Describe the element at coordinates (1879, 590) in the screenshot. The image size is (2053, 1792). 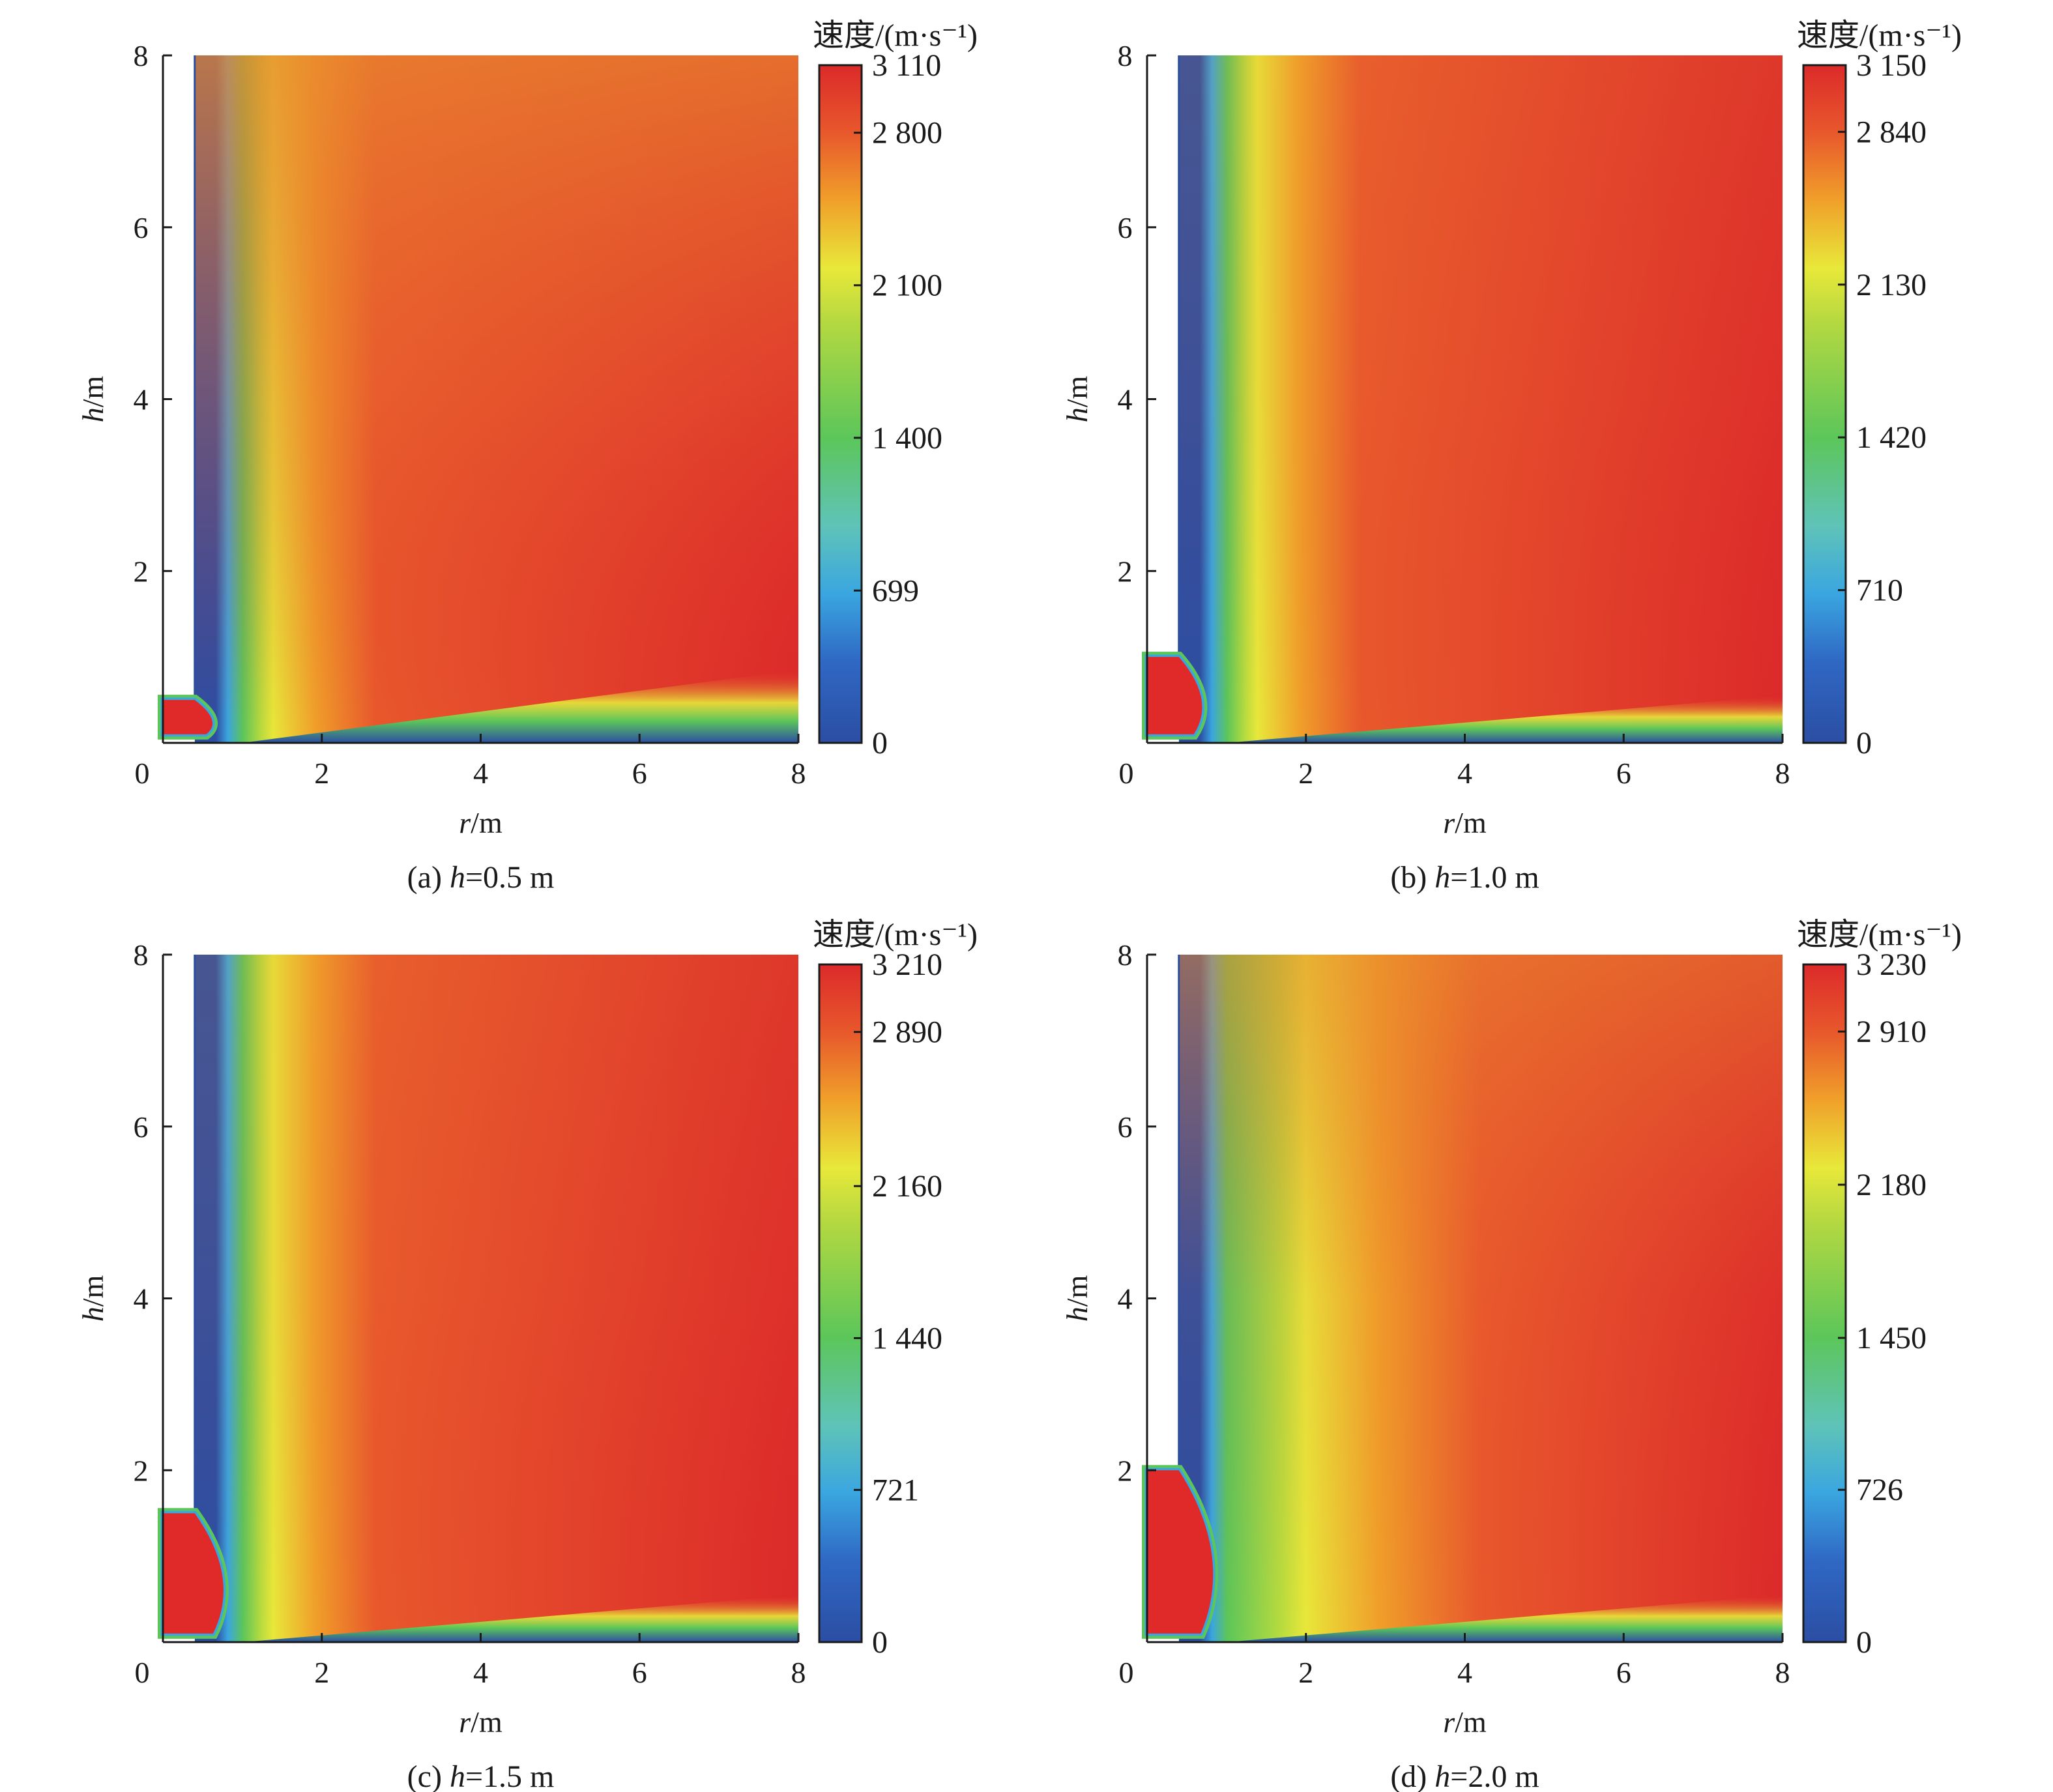
I see `colorbar-tick-label: 710` at that location.